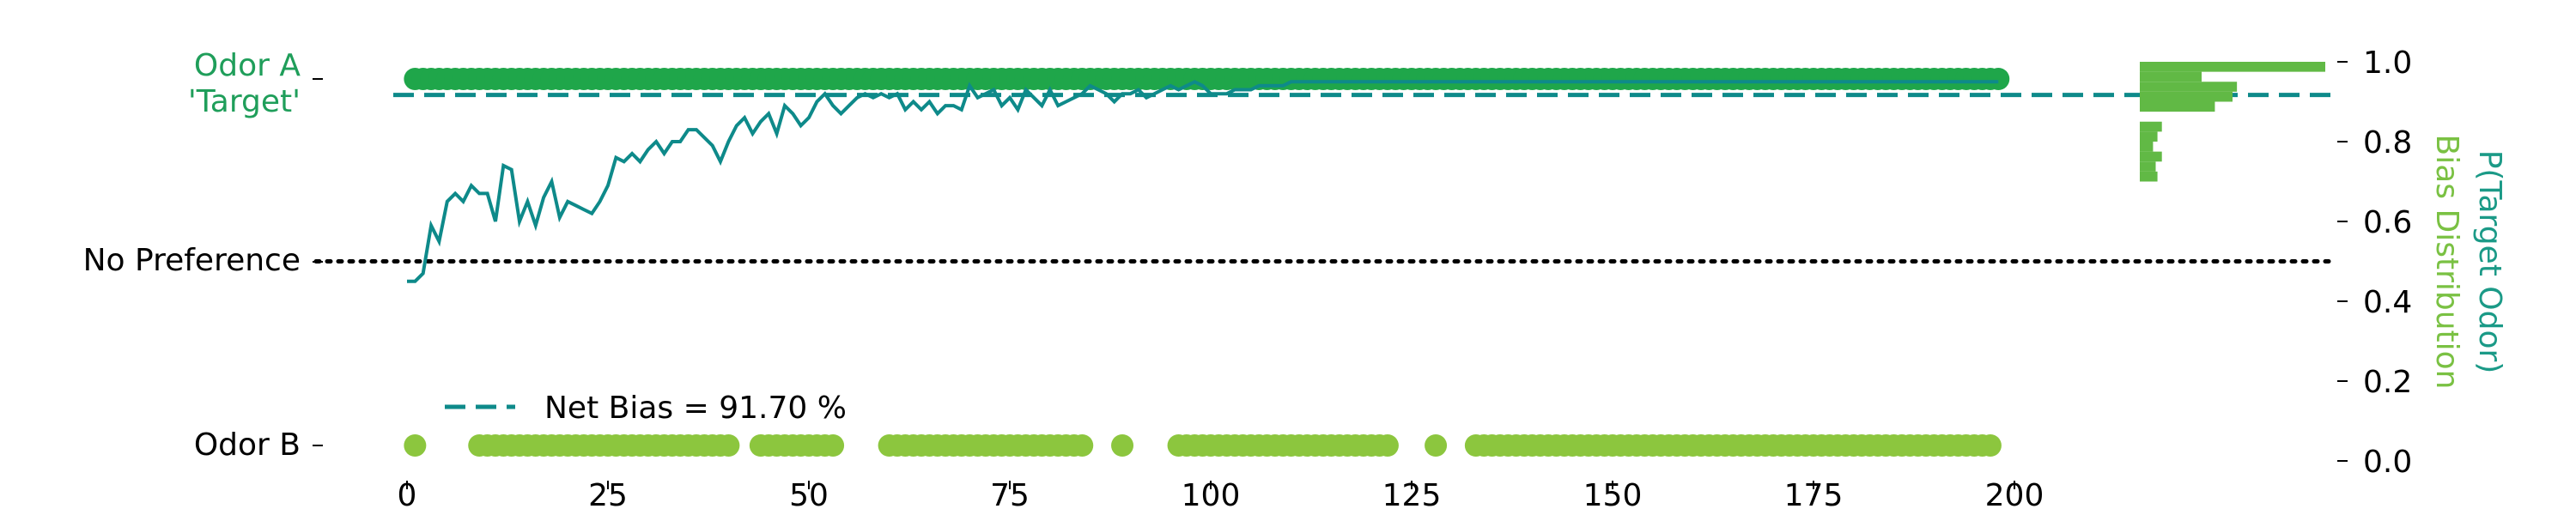  What do you see at coordinates (1998, 79) in the screenshot?
I see `odor-a-choice-dot` at bounding box center [1998, 79].